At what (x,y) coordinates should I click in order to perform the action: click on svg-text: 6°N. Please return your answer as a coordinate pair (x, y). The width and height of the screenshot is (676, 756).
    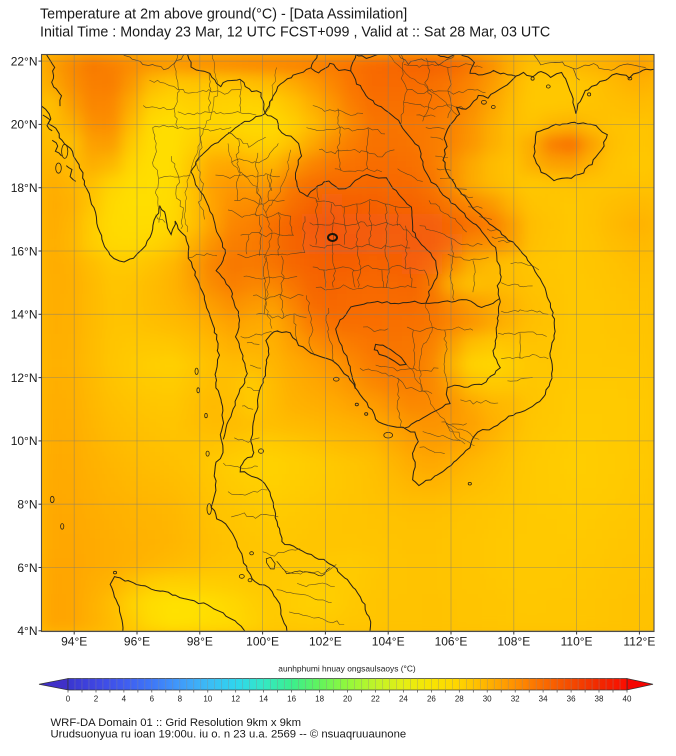
    Looking at the image, I should click on (27, 568).